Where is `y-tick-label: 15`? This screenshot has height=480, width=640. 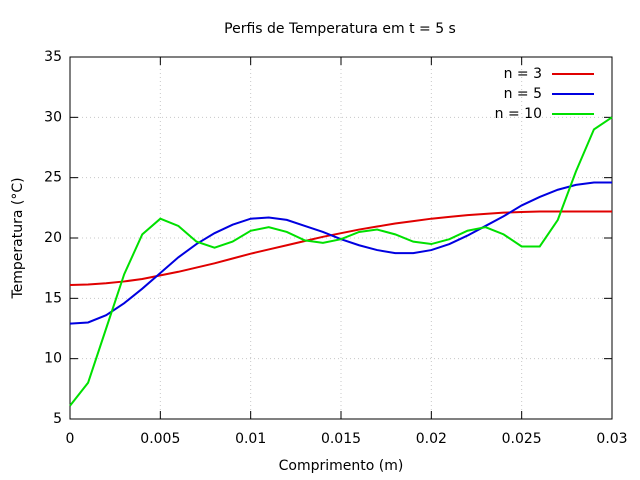
y-tick-label: 15 is located at coordinates (53, 298).